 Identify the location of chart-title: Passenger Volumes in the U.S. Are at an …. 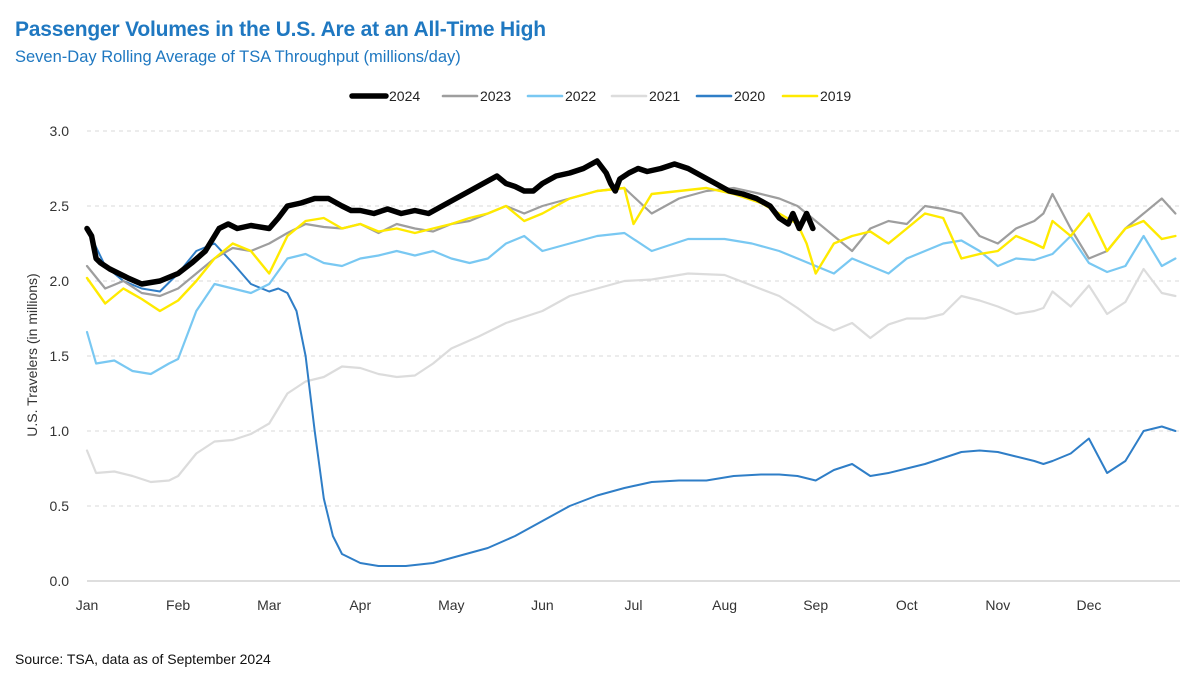
(280, 29).